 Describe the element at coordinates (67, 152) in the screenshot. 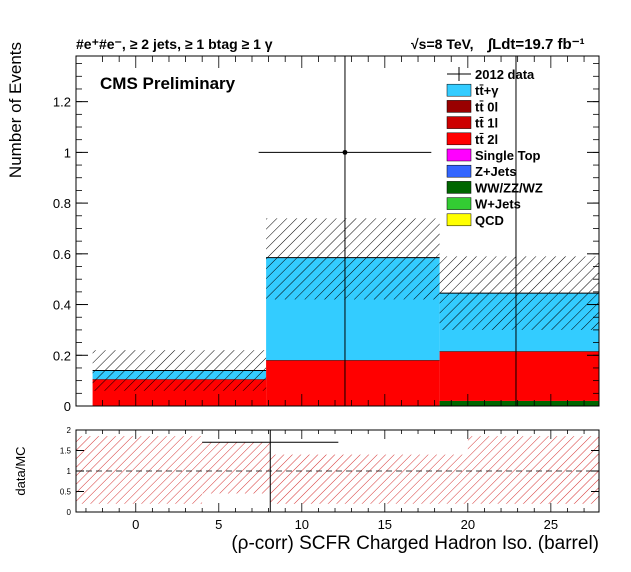

I see `main-ytick-label-5: 1` at that location.